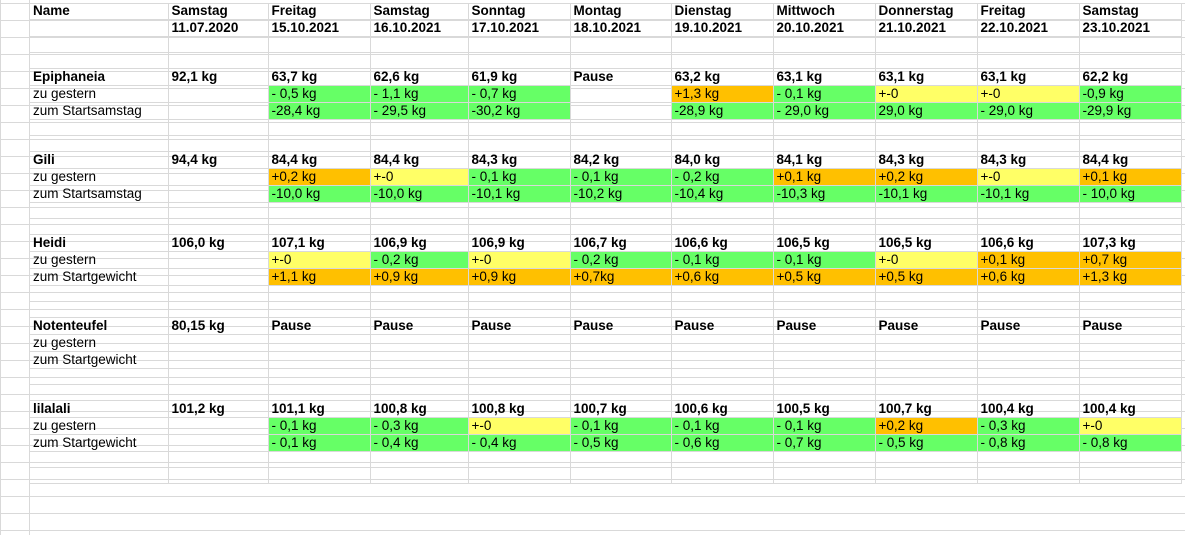  What do you see at coordinates (319, 160) in the screenshot?
I see `weight-cell: 84,4 kg` at bounding box center [319, 160].